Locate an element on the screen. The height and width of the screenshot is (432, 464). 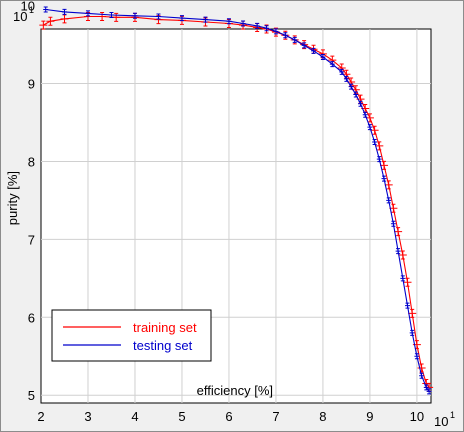
x-axis-exponent-power: 1 is located at coordinates (452, 415).